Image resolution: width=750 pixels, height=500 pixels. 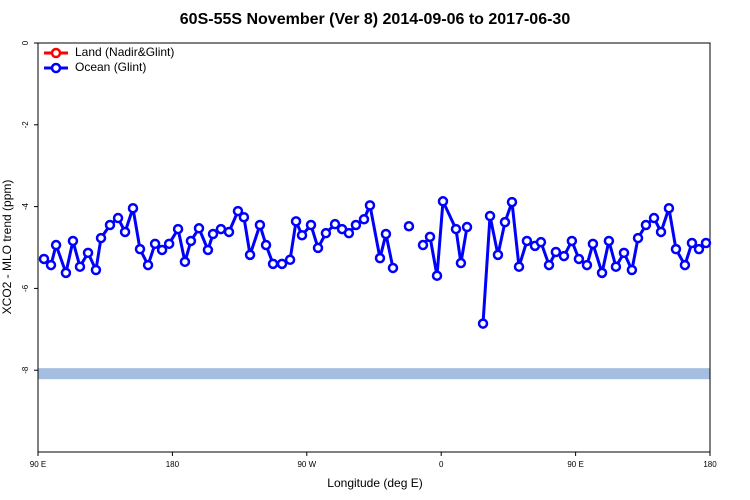 I want to click on legend-label: Land (Nadir&Glint), so click(x=124, y=52).